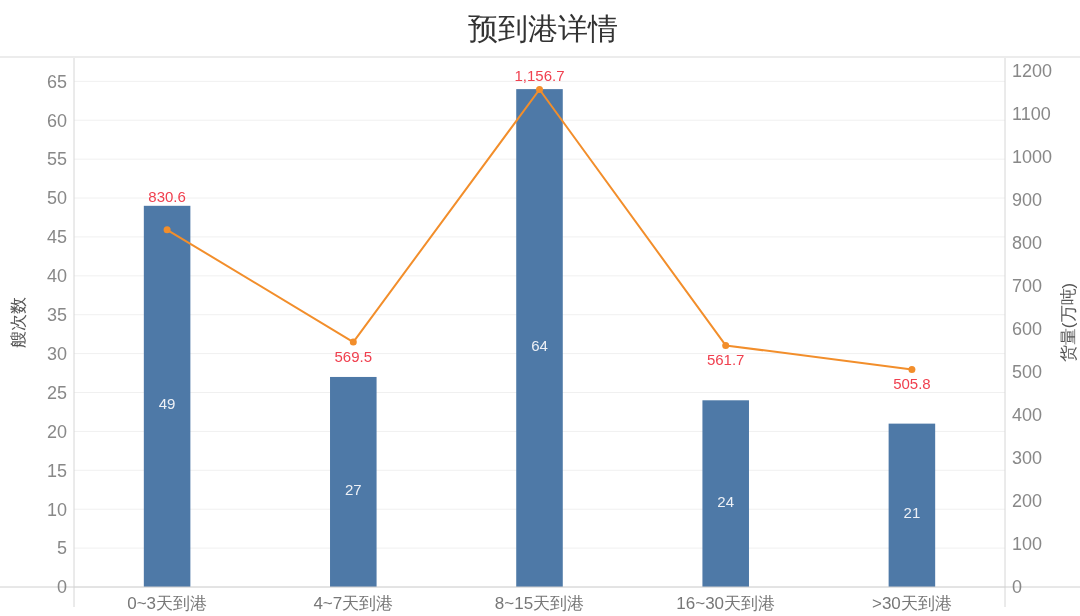  What do you see at coordinates (912, 513) in the screenshot?
I see `data-label: 21` at bounding box center [912, 513].